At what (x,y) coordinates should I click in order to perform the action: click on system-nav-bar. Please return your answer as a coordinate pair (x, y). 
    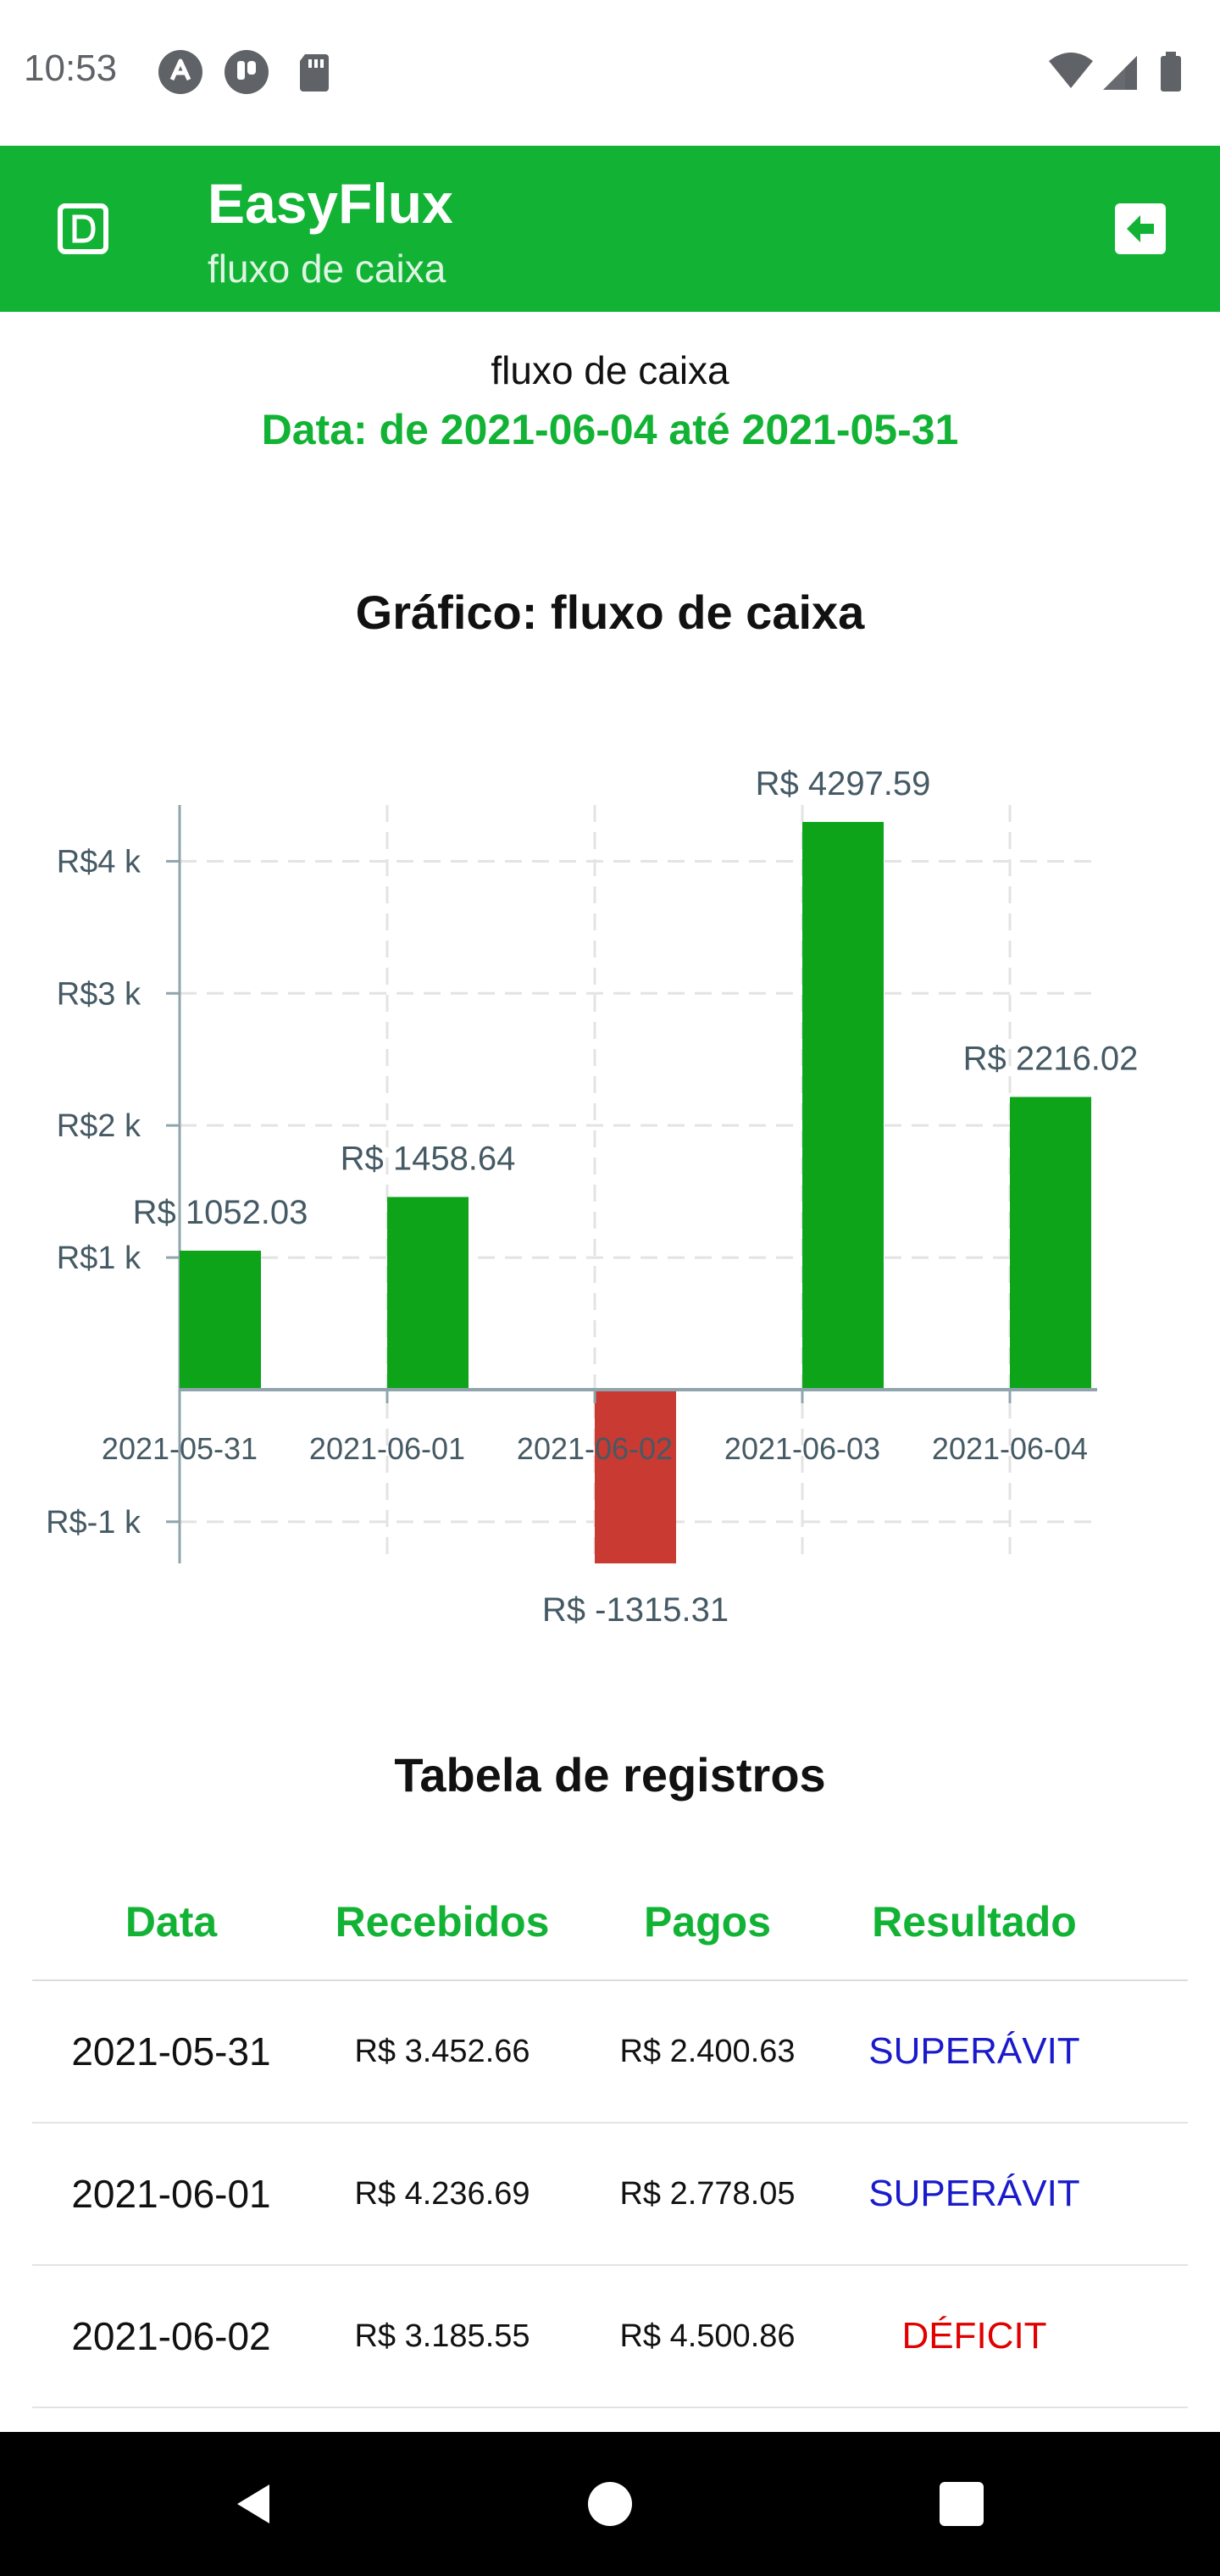
    Looking at the image, I should click on (610, 2504).